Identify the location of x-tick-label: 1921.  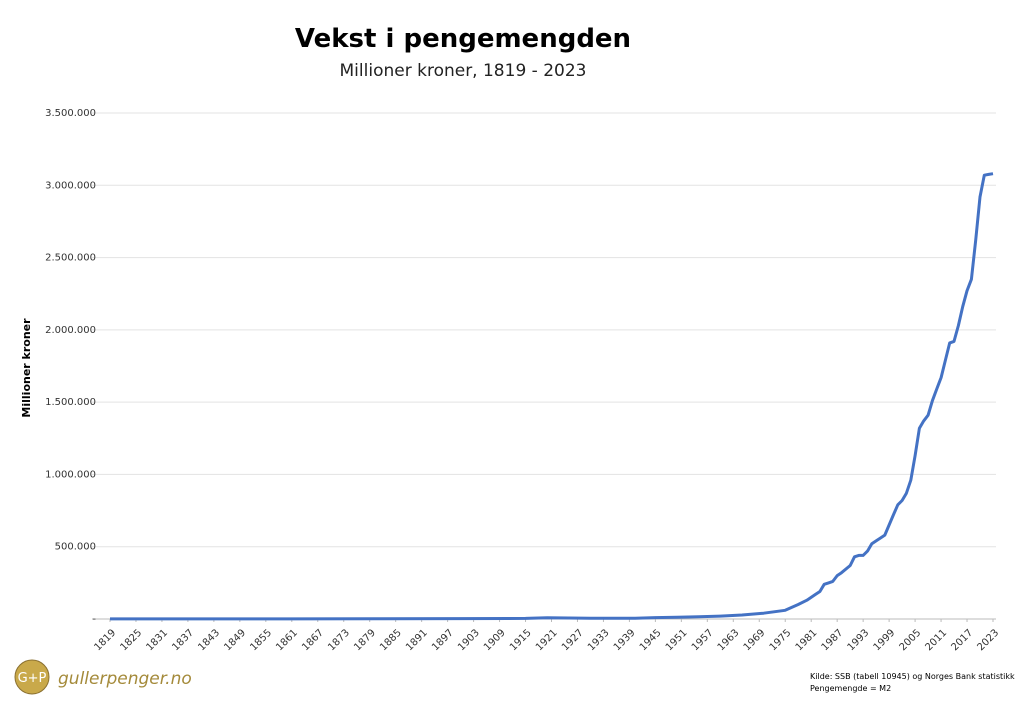
(547, 640).